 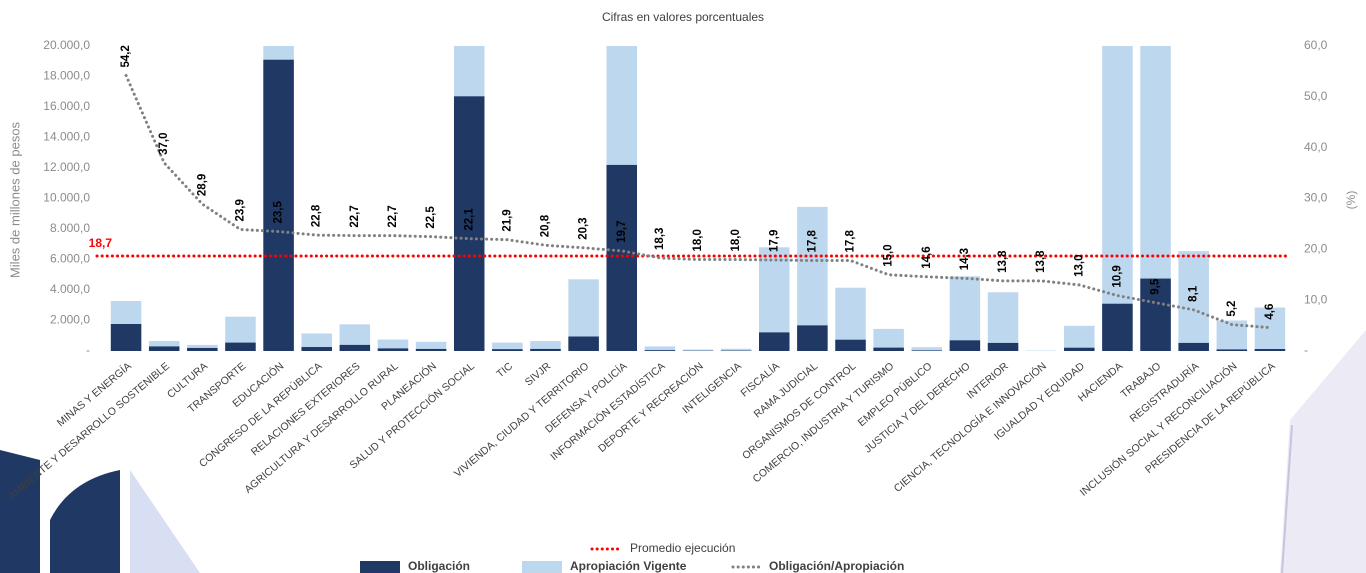 What do you see at coordinates (682, 548) in the screenshot?
I see `legend-label: Promedio ejecución` at bounding box center [682, 548].